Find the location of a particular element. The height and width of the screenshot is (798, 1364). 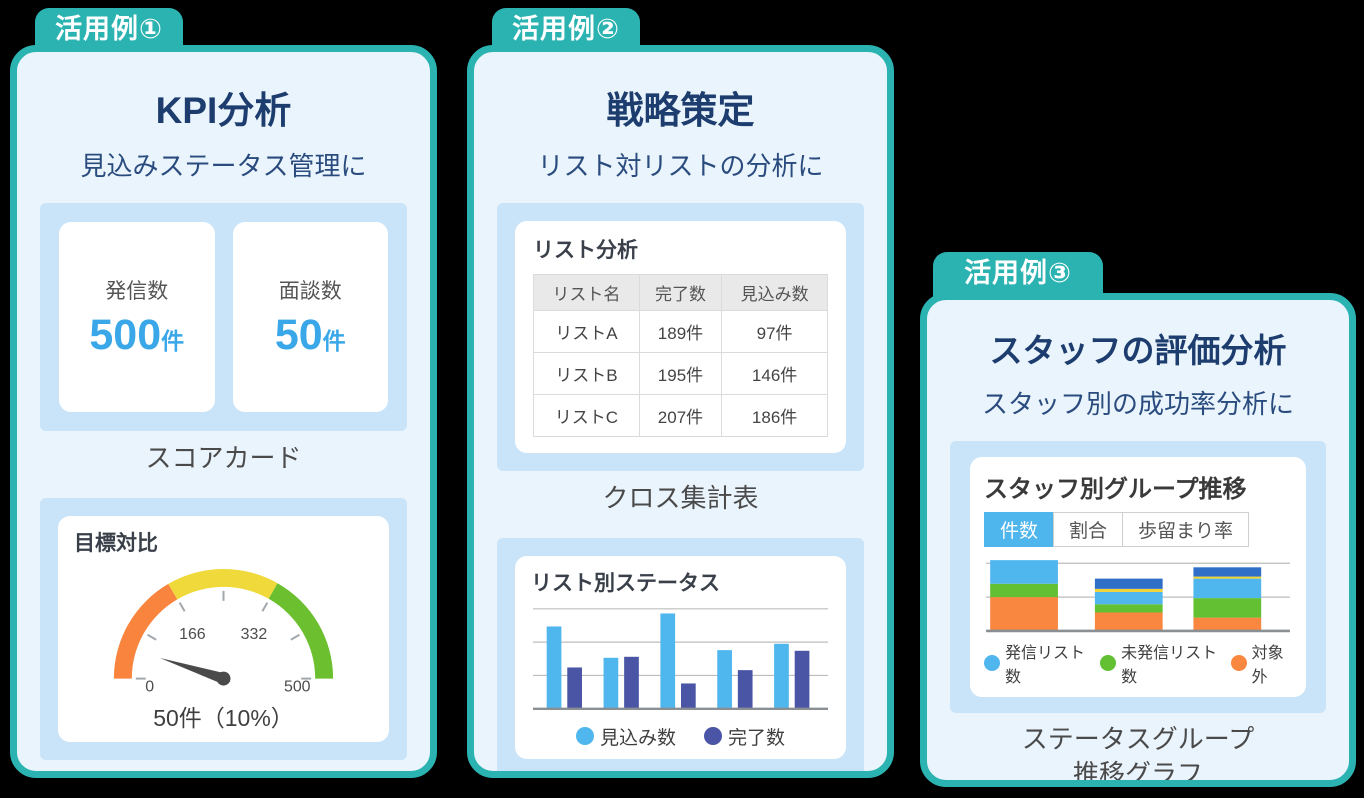

view-tabs: 件数 割合 歩留まり率 is located at coordinates (1117, 529).